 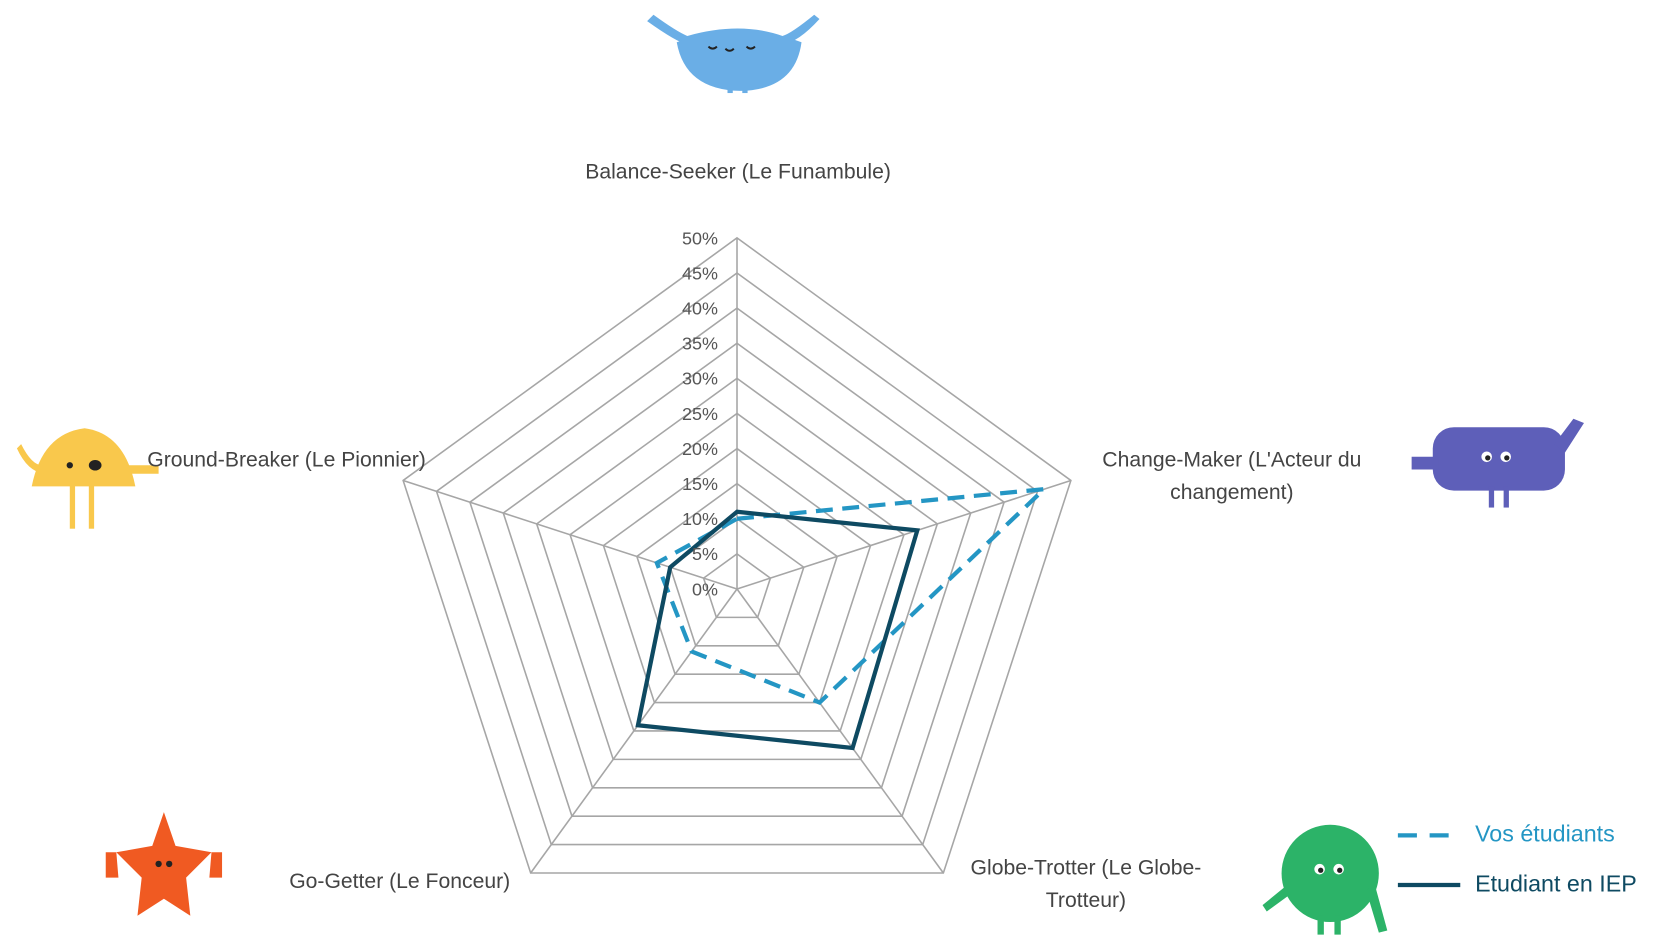 What do you see at coordinates (700, 238) in the screenshot?
I see `y-tick-label: 50%` at bounding box center [700, 238].